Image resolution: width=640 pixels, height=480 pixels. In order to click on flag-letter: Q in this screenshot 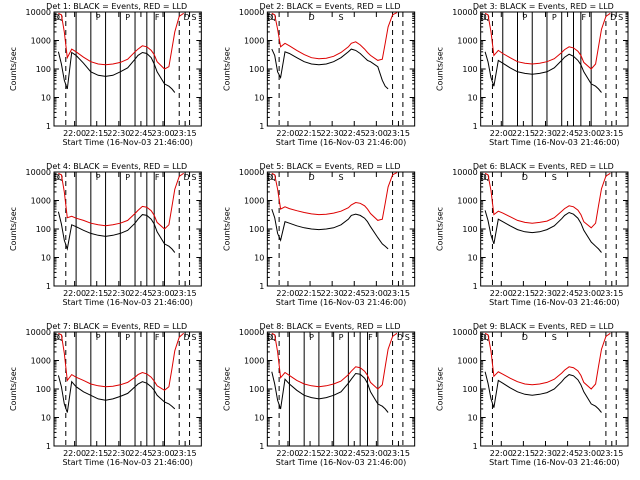, I will do `click(60, 177)`.